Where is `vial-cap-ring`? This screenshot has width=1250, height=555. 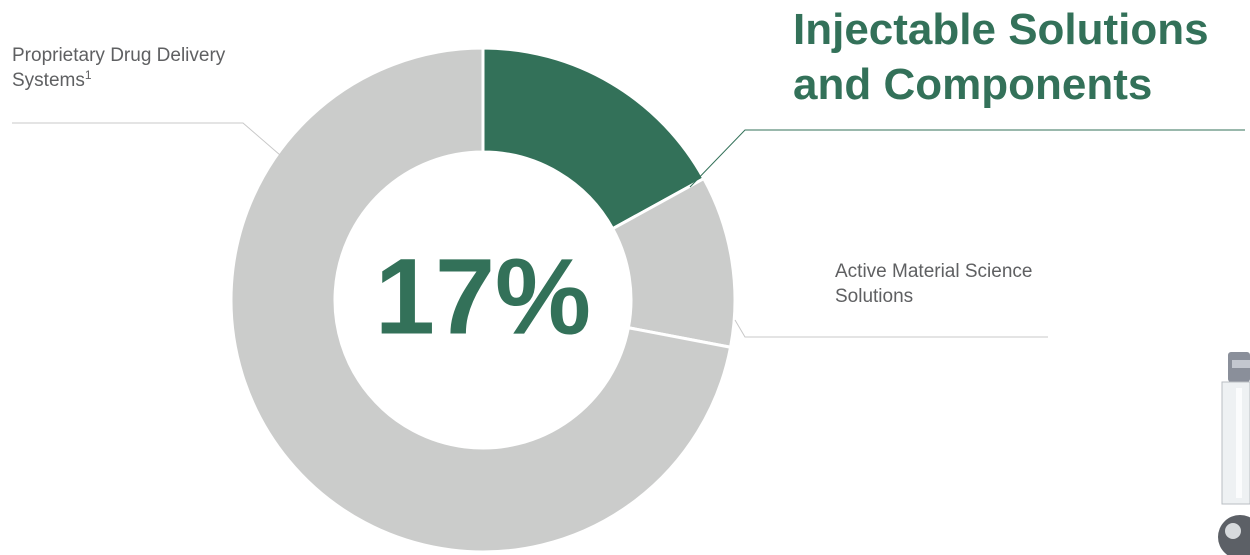 vial-cap-ring is located at coordinates (1241, 364).